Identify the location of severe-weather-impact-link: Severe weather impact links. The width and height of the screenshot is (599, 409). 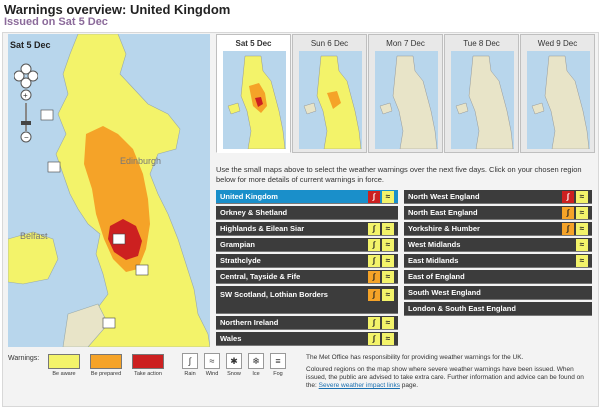
(359, 385).